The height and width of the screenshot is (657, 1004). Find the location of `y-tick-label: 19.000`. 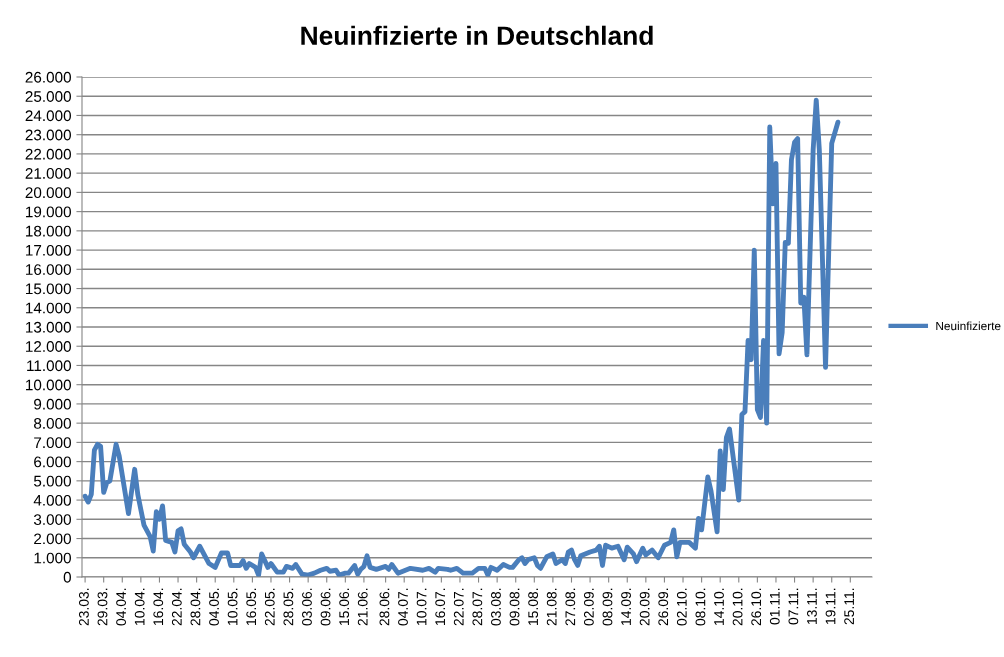

y-tick-label: 19.000 is located at coordinates (48, 212).